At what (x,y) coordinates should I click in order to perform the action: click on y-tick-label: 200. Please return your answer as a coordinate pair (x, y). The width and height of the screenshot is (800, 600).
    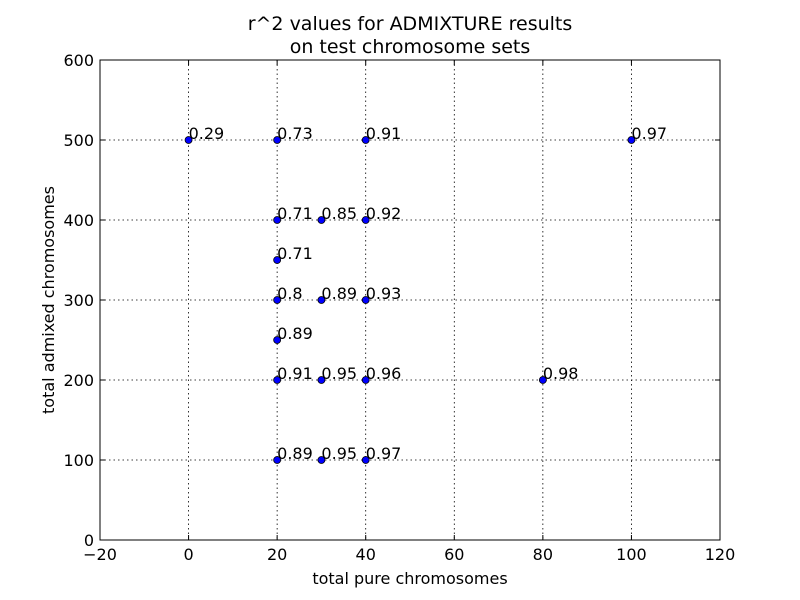
    Looking at the image, I should click on (78, 380).